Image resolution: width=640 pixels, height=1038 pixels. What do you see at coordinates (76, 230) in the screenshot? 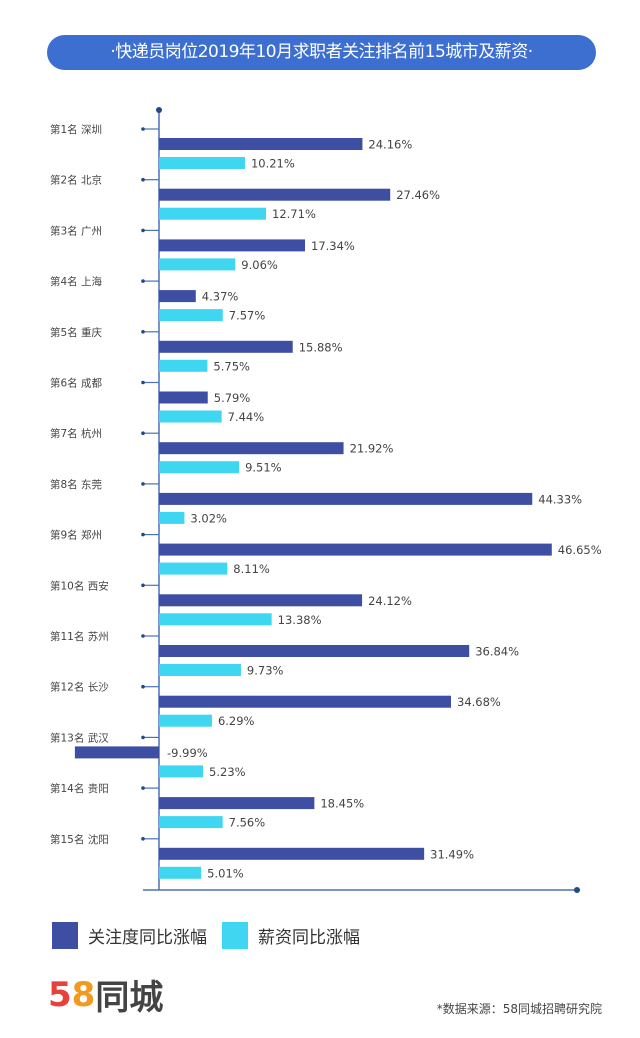
I see `category-label: 第3名 广州` at bounding box center [76, 230].